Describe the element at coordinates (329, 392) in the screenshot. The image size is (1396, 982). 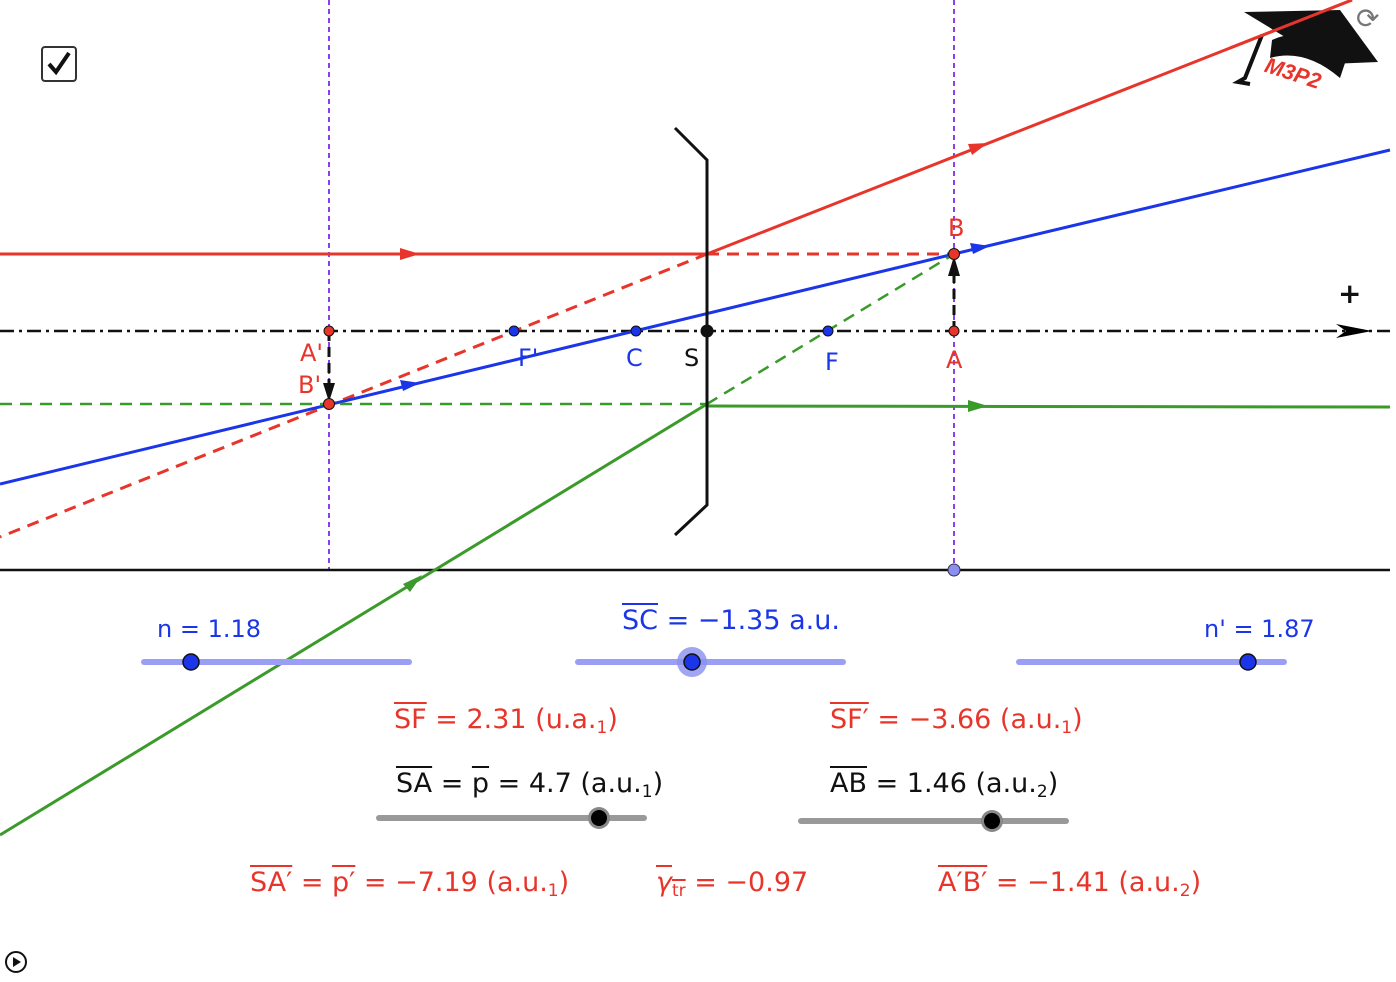
I see `image-arrow-head` at that location.